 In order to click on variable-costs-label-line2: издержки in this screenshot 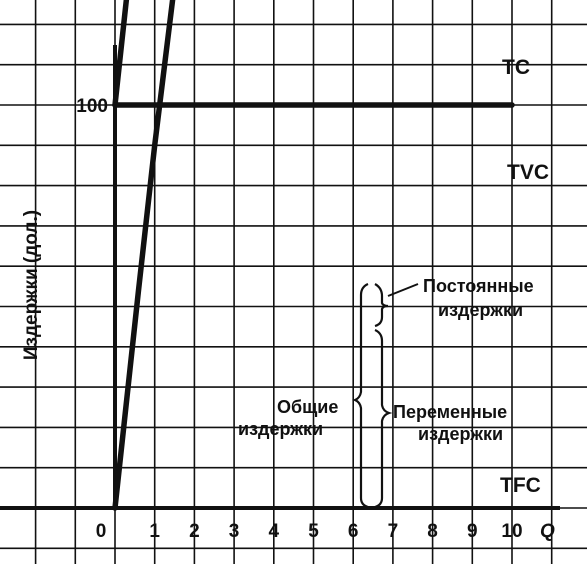, I will do `click(460, 434)`.